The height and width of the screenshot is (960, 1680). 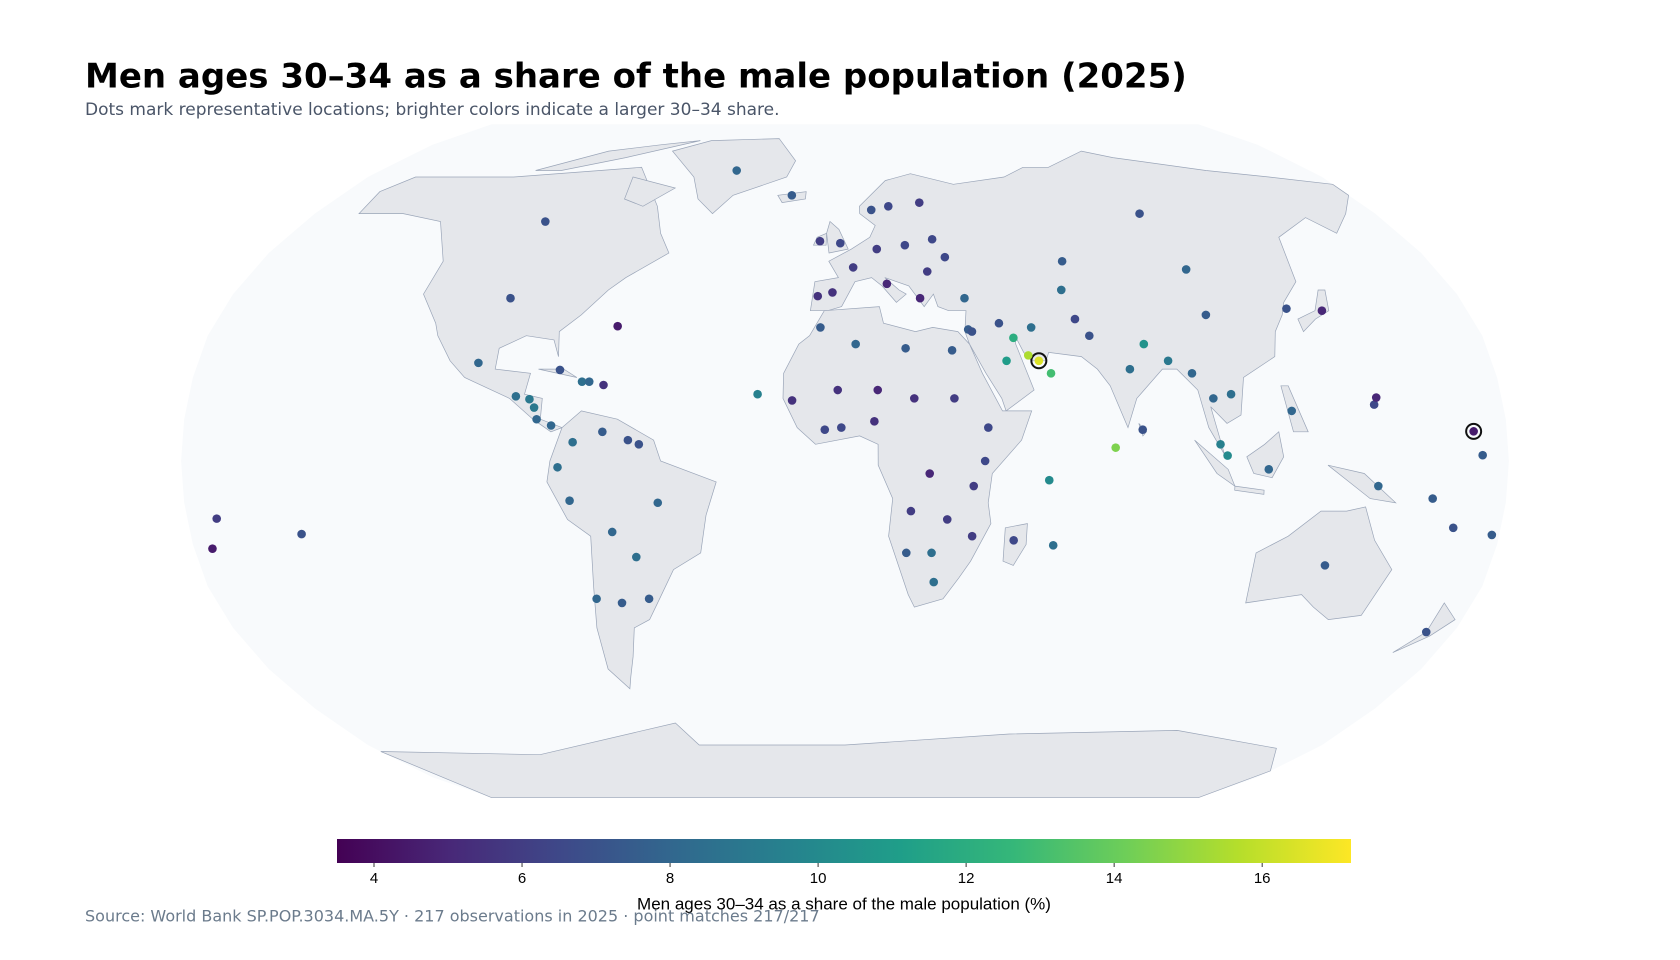 I want to click on colorbar-tick-label: 16, so click(x=1262, y=878).